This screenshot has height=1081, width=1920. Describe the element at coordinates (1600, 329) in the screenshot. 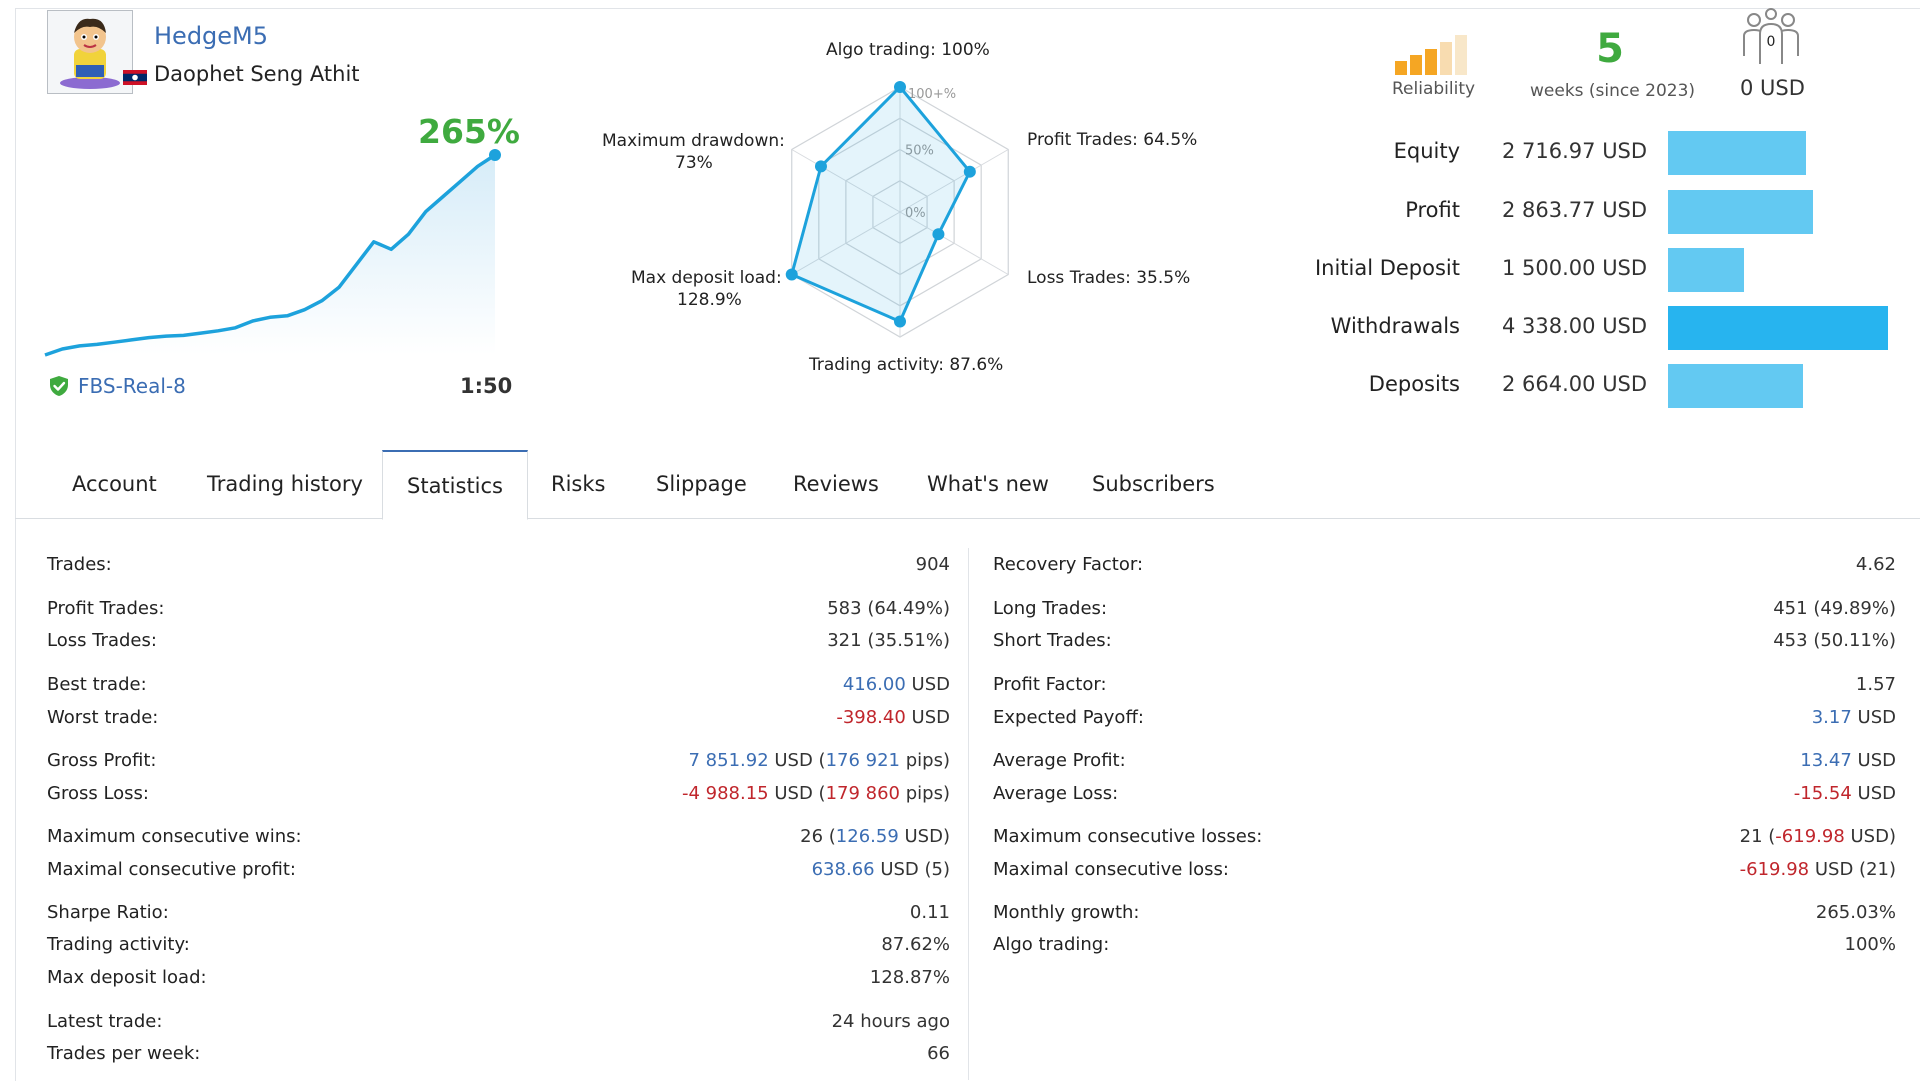

I see `metric-withdrawals: Withdrawals 4 338.00 USD` at that location.